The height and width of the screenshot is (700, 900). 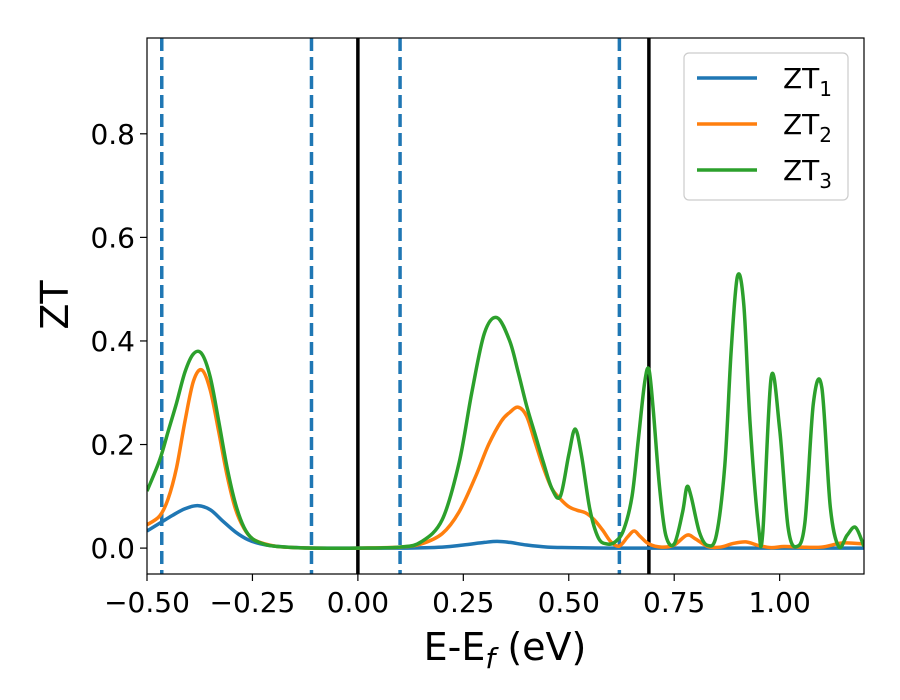 I want to click on x-tick-label: 0.00, so click(x=358, y=602).